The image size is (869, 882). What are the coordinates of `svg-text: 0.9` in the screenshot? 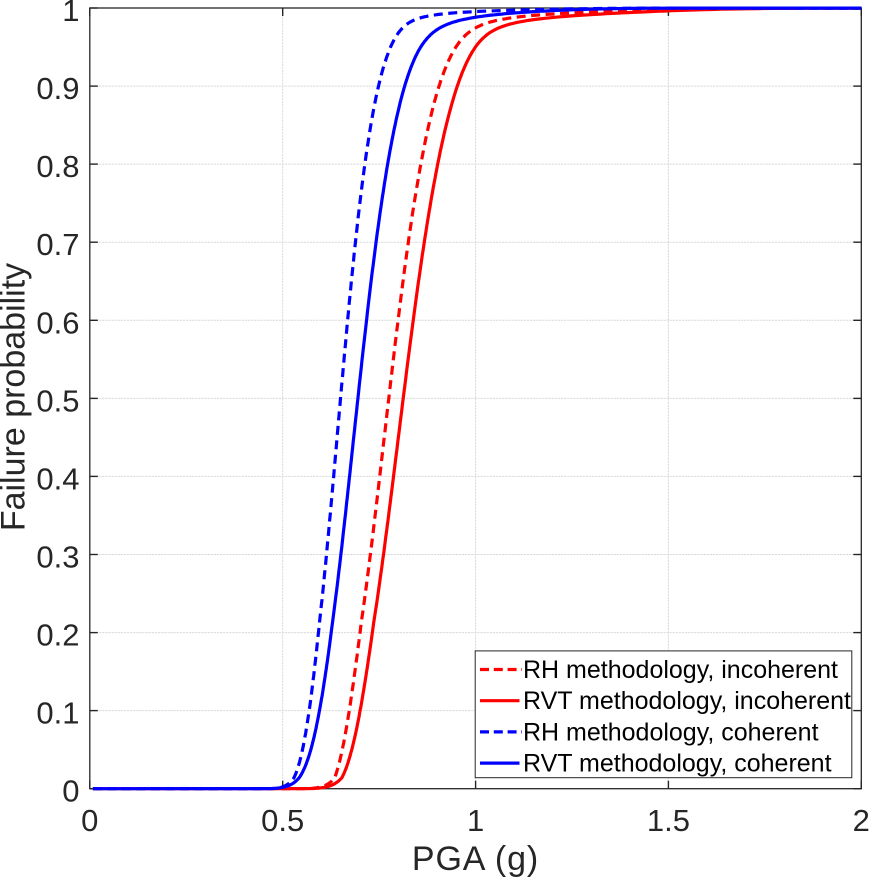 It's located at (57, 88).